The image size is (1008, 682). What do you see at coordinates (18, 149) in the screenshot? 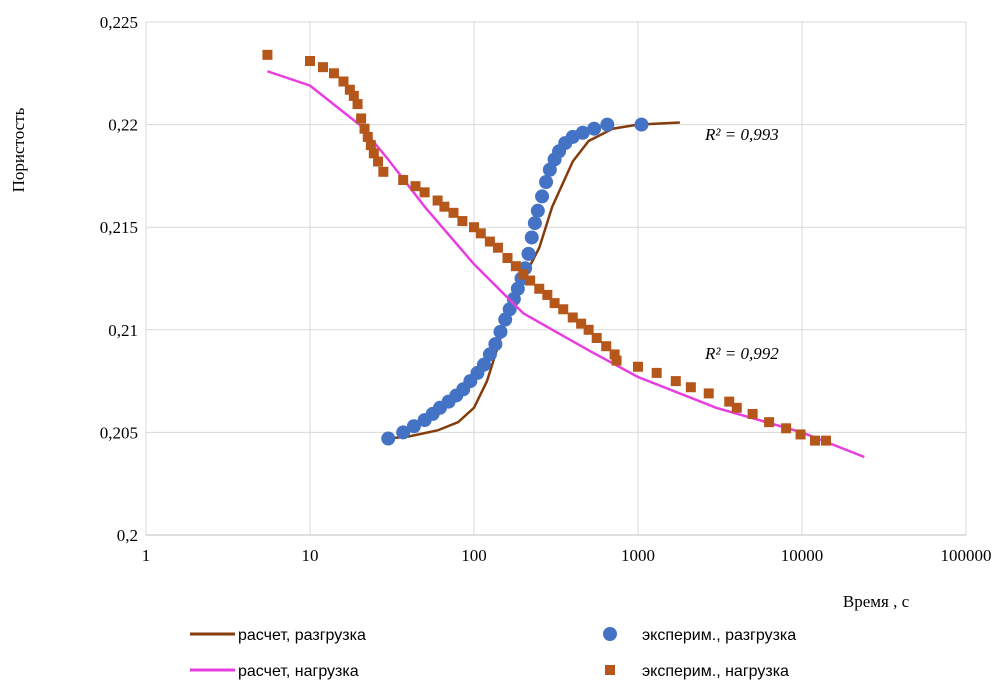
I see `y-axis-label: Пористость` at bounding box center [18, 149].